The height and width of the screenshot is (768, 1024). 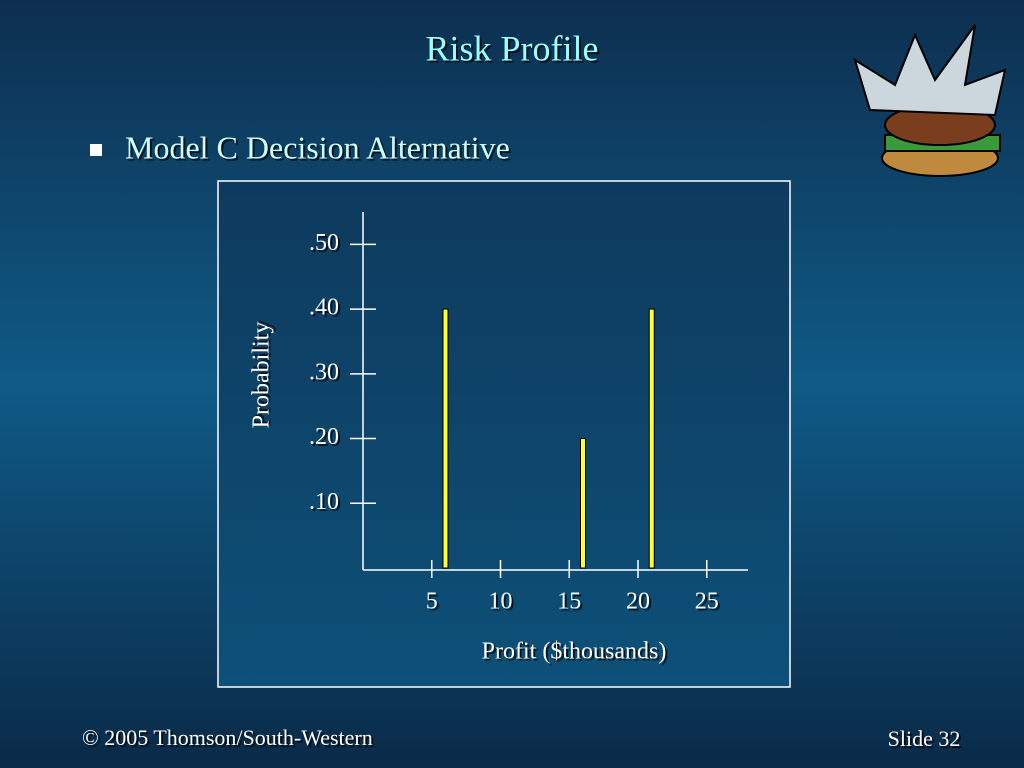 What do you see at coordinates (324, 502) in the screenshot?
I see `y-tick-label: .10` at bounding box center [324, 502].